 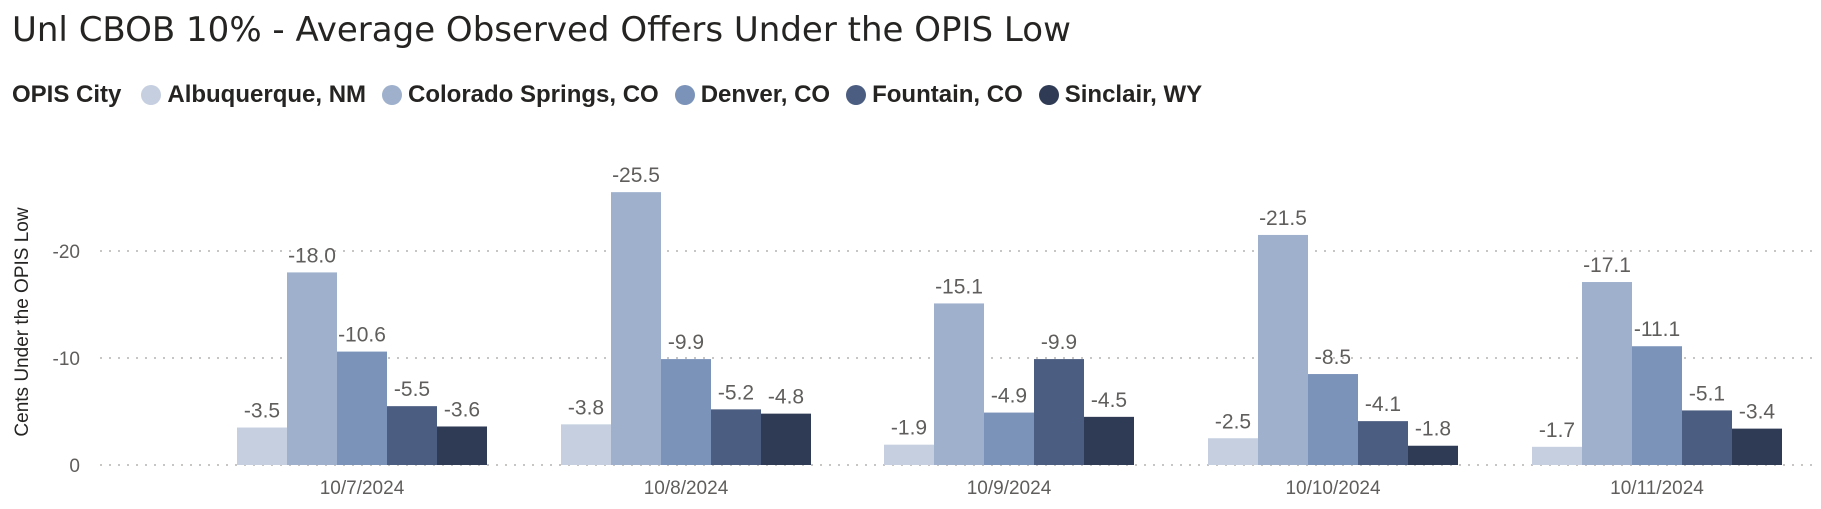 I want to click on data-label: -4.1, so click(x=1383, y=404).